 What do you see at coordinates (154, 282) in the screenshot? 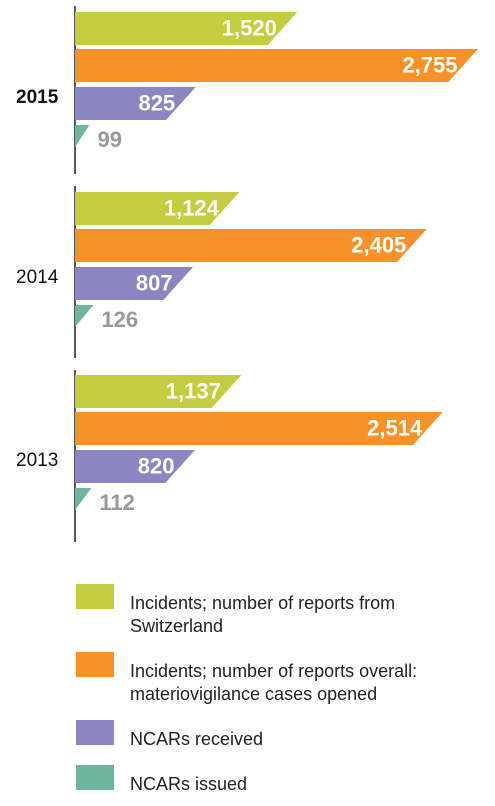
I see `value-label: 807` at bounding box center [154, 282].